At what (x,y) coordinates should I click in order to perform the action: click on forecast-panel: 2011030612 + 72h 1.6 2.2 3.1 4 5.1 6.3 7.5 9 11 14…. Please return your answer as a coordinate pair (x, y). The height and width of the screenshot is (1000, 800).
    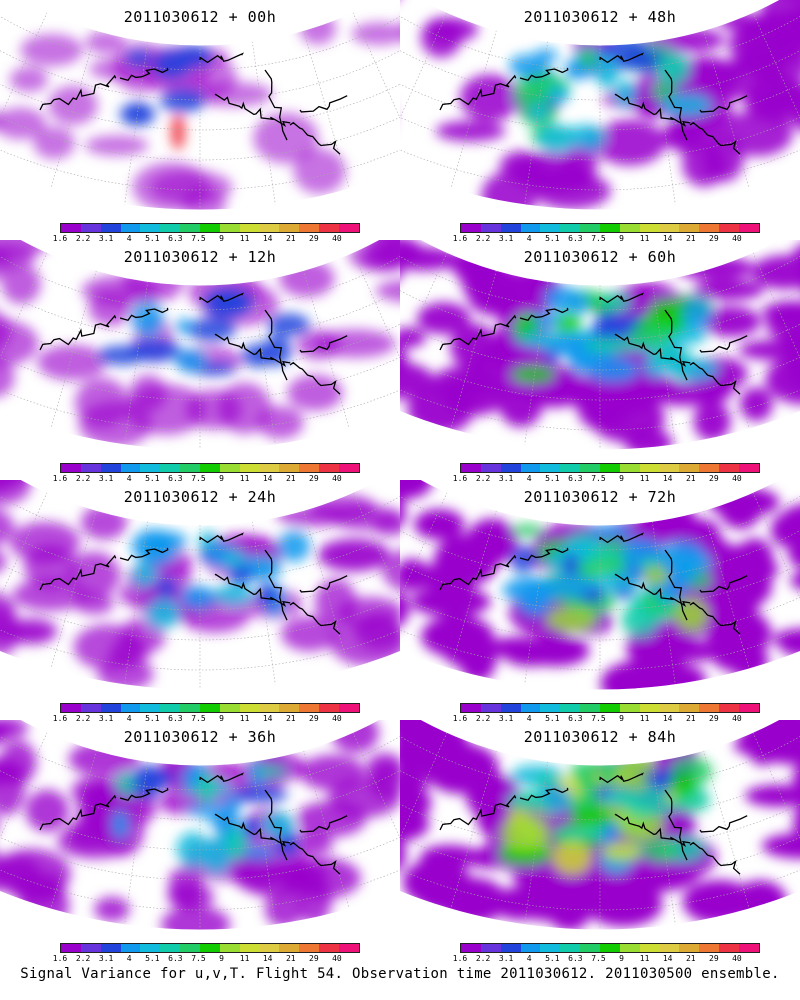
    Looking at the image, I should click on (600, 601).